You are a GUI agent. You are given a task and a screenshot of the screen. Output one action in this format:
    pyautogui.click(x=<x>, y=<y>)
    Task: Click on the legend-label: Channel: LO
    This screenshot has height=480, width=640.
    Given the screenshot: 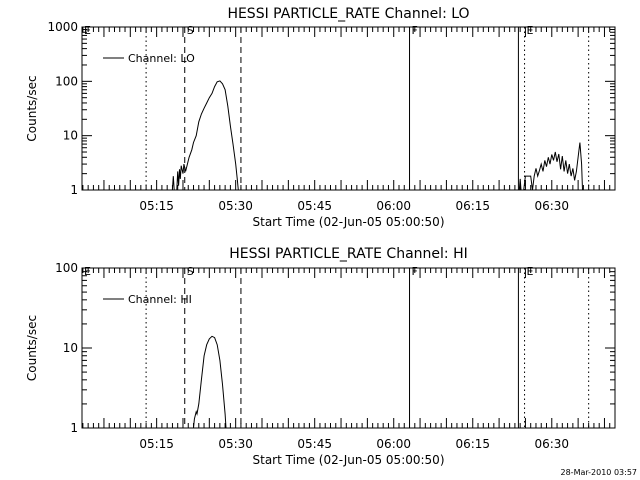 What is the action you would take?
    pyautogui.click(x=161, y=58)
    